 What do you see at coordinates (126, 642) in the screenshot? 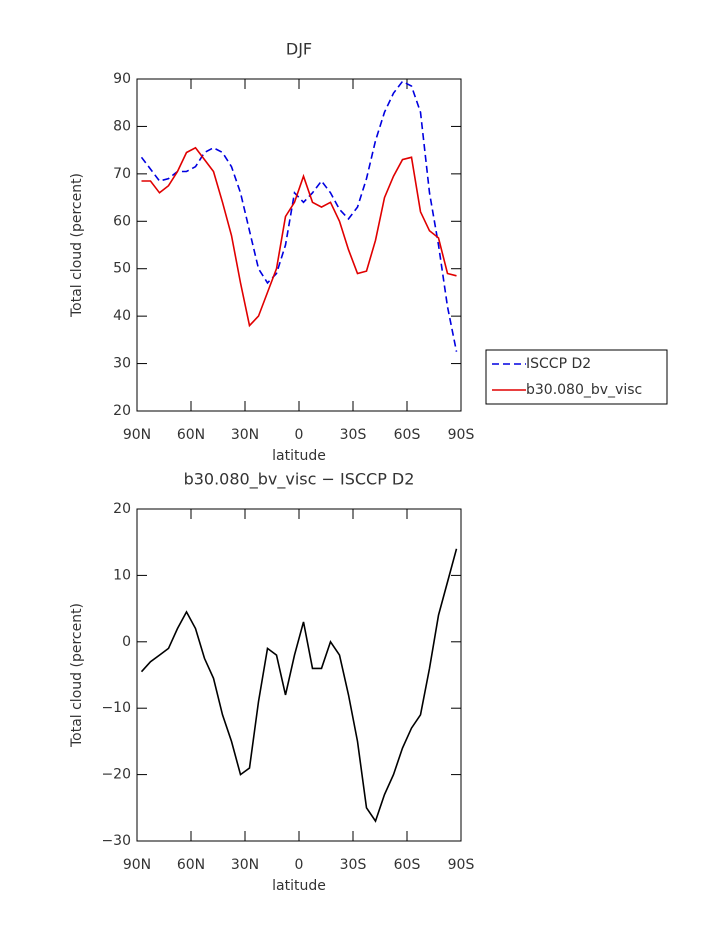
I see `y-tick-label: 0` at bounding box center [126, 642].